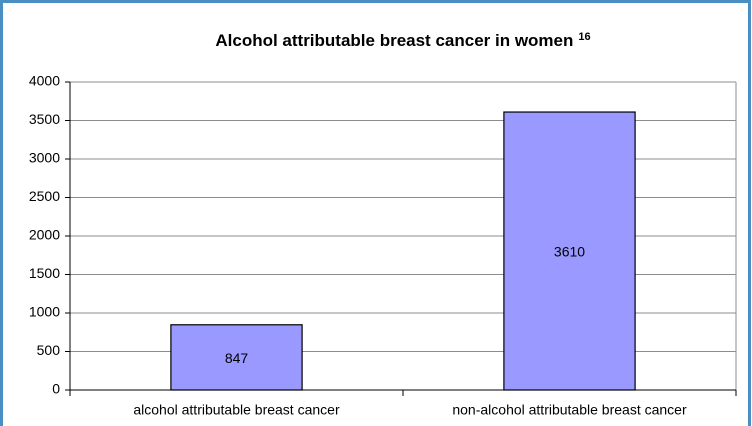  What do you see at coordinates (44, 235) in the screenshot?
I see `y-tick-label: 2000` at bounding box center [44, 235].